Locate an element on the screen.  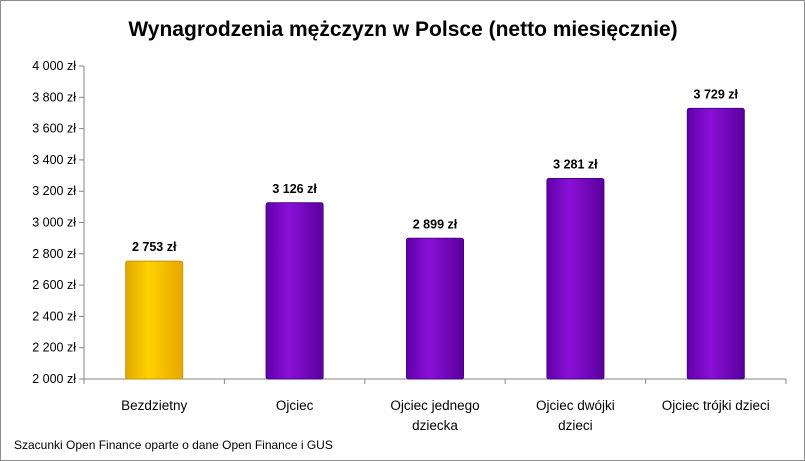
category-label: Bezdzietny is located at coordinates (154, 405).